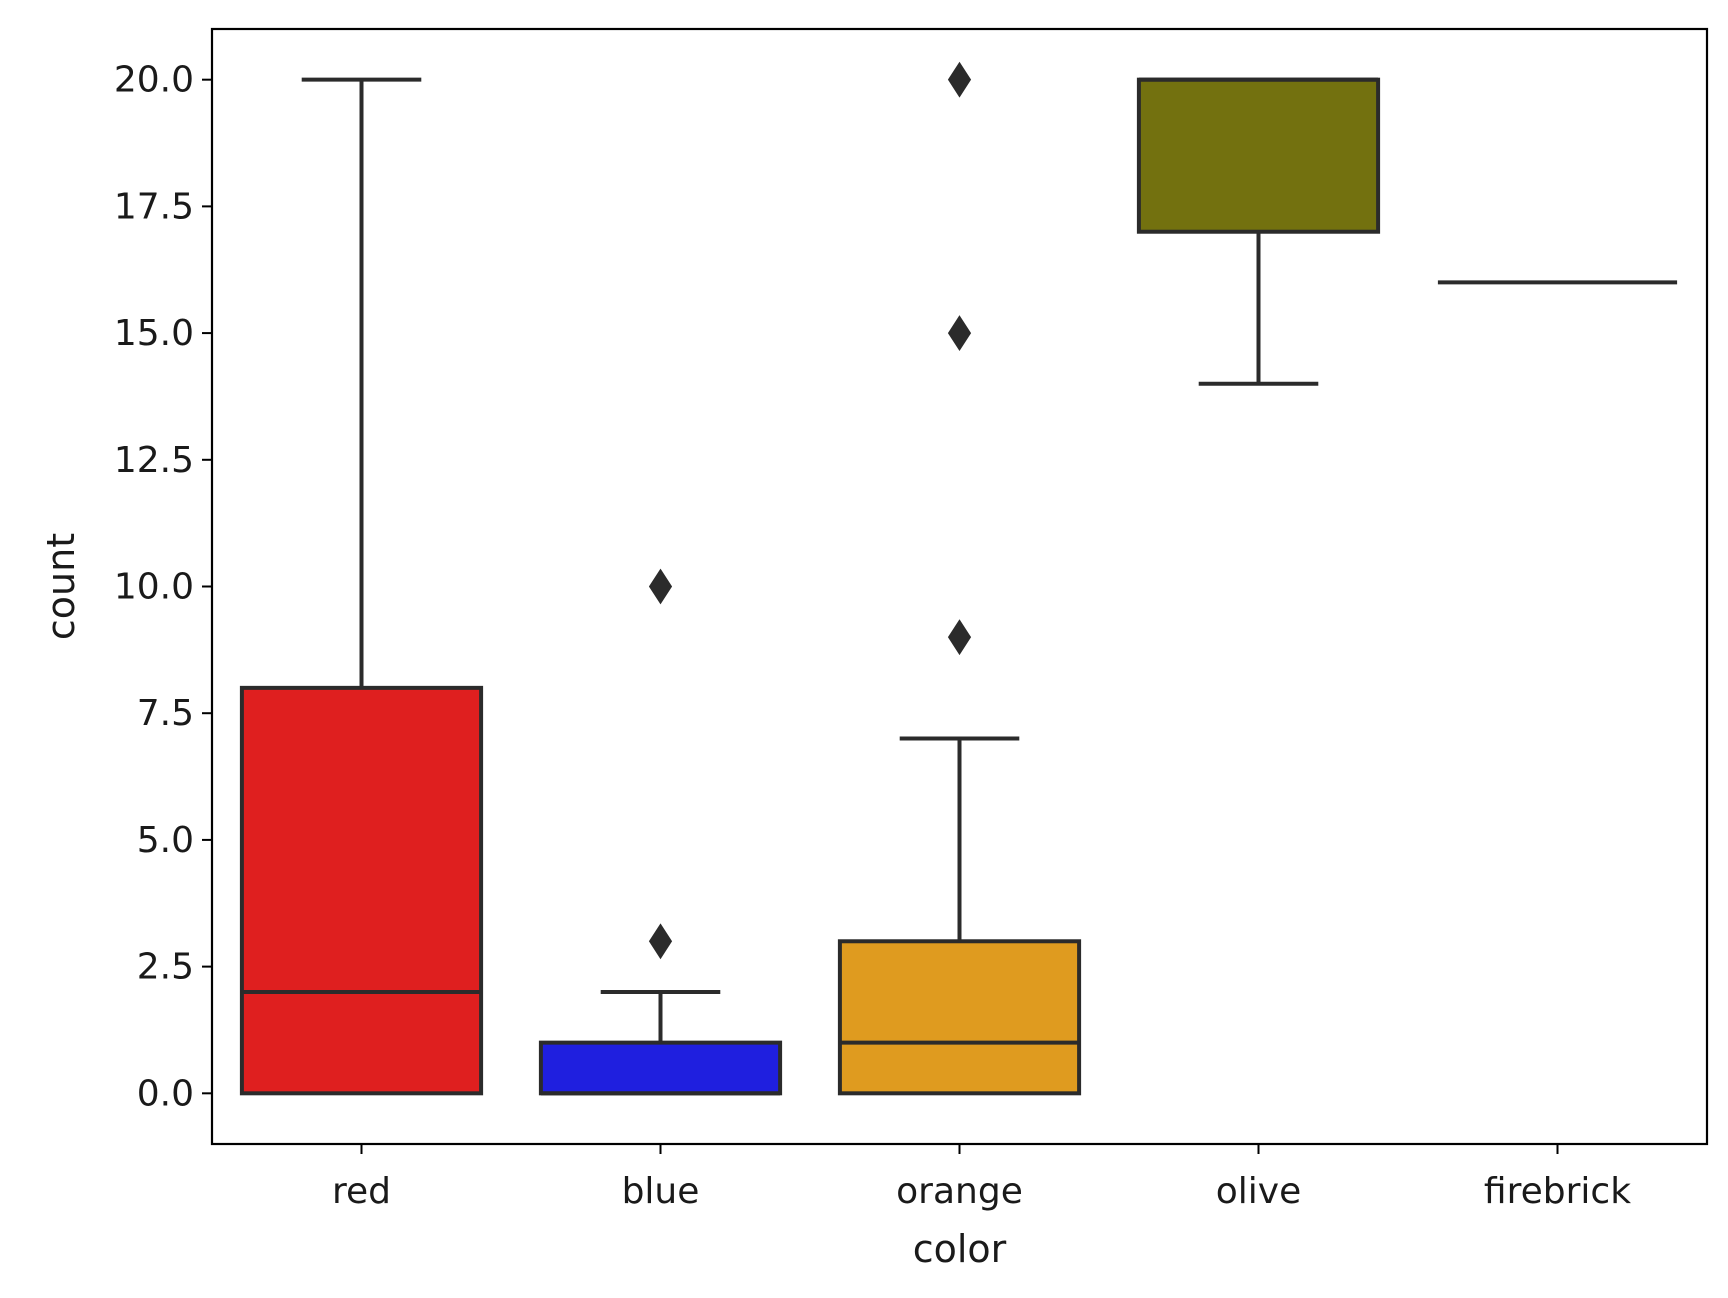  Describe the element at coordinates (660, 832) in the screenshot. I see `box-blue` at that location.